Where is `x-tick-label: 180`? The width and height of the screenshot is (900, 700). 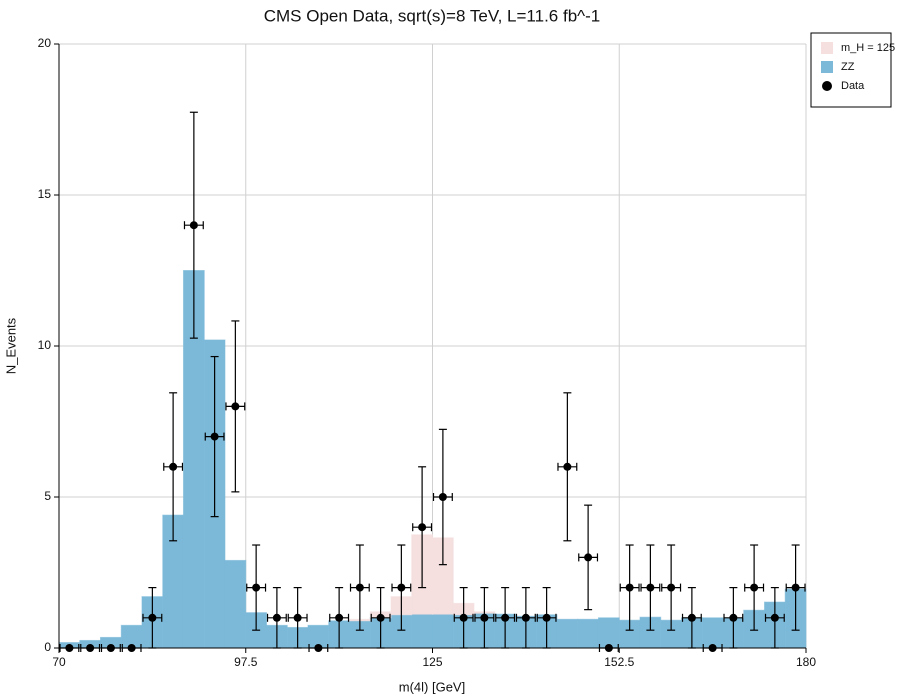 x-tick-label: 180 is located at coordinates (806, 662).